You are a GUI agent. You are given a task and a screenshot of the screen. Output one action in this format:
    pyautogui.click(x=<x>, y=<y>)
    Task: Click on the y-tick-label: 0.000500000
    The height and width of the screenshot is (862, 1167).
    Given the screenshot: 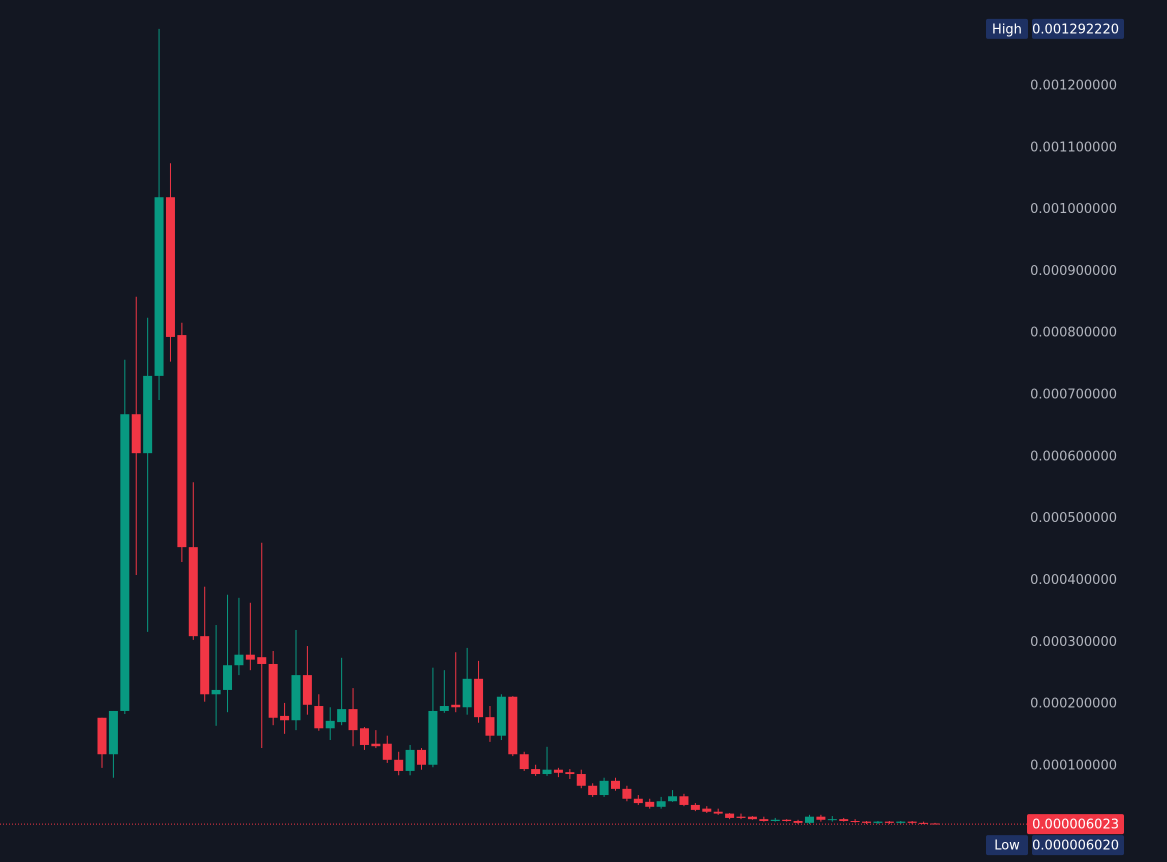 What is the action you would take?
    pyautogui.click(x=1073, y=518)
    